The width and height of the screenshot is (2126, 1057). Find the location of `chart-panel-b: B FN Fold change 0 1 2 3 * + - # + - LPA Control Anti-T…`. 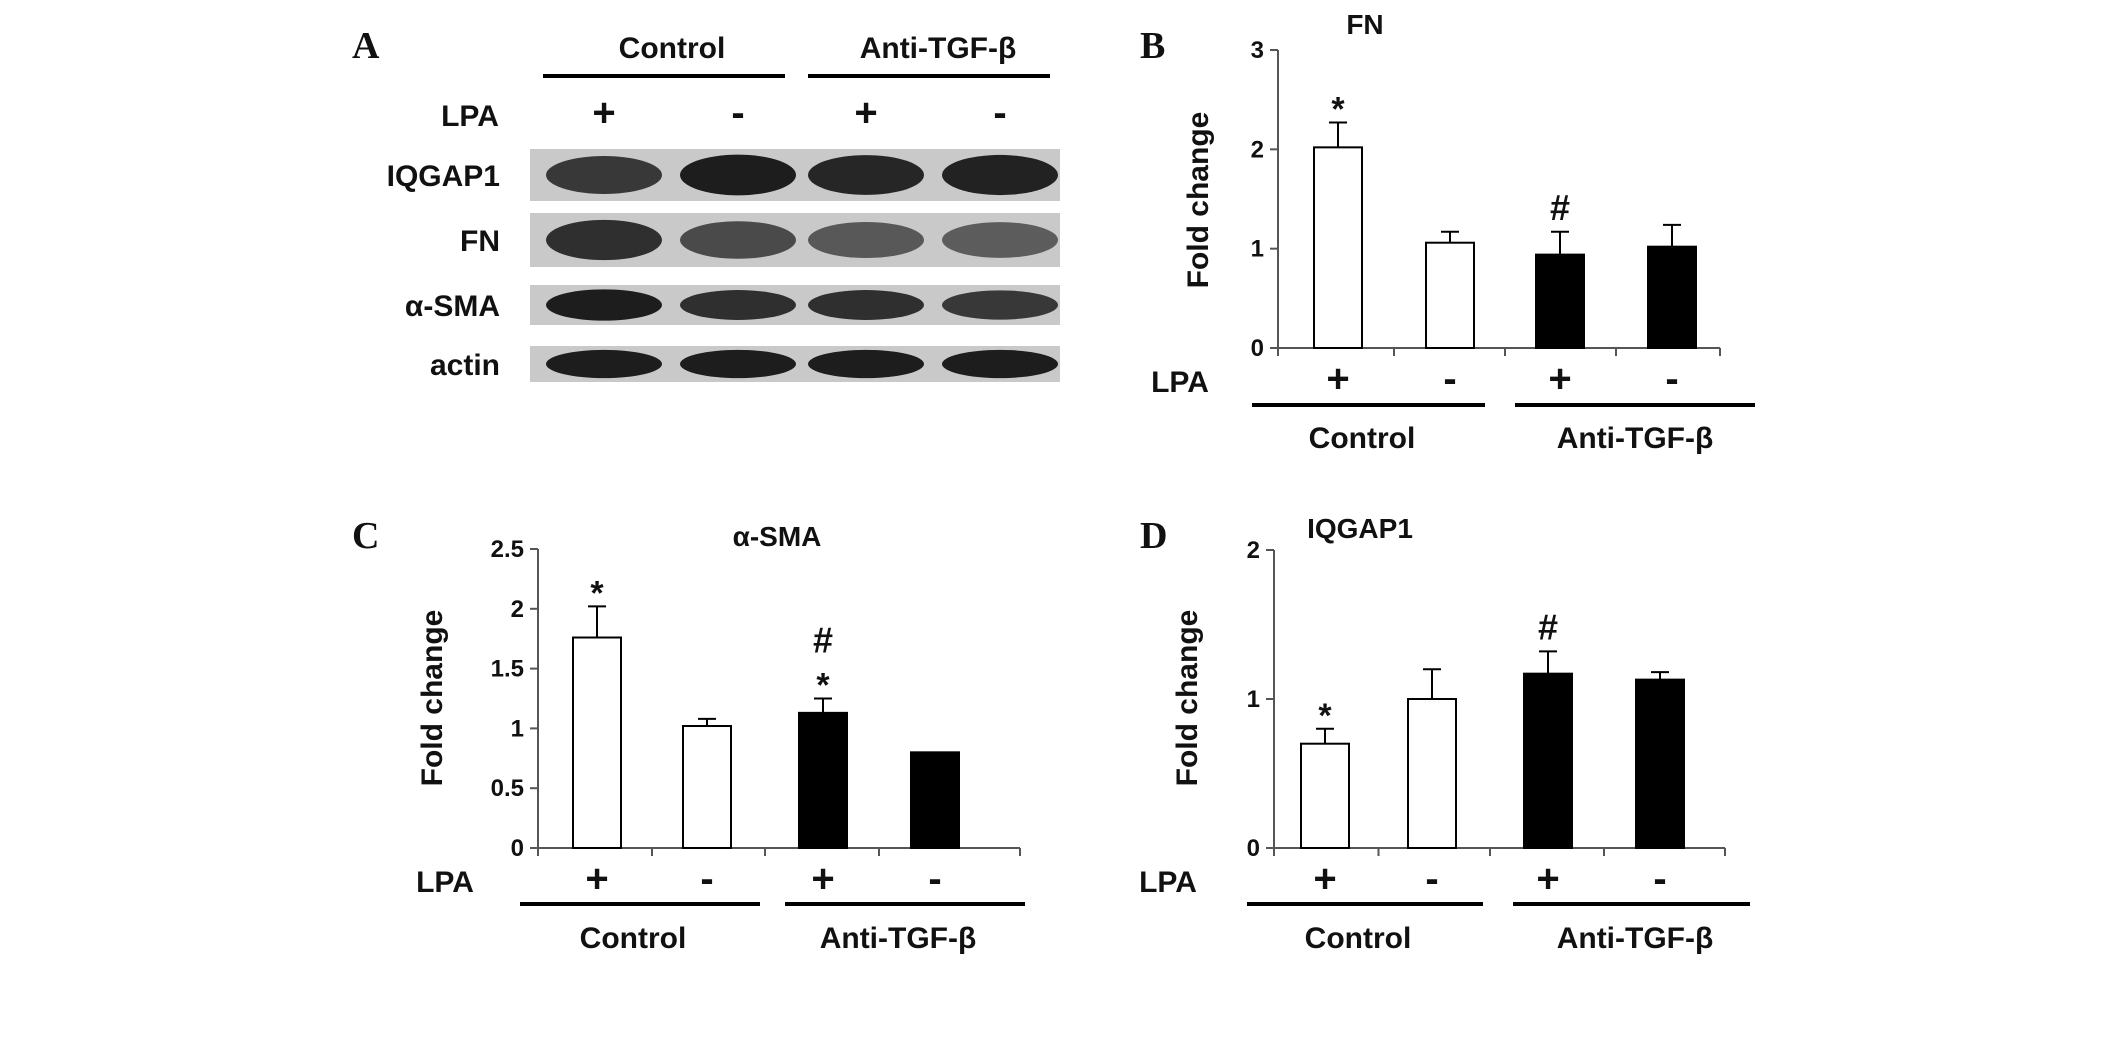

chart-panel-b: B FN Fold change 0 1 2 3 * + - # + - LPA Control Anti-T… is located at coordinates (1447, 232).